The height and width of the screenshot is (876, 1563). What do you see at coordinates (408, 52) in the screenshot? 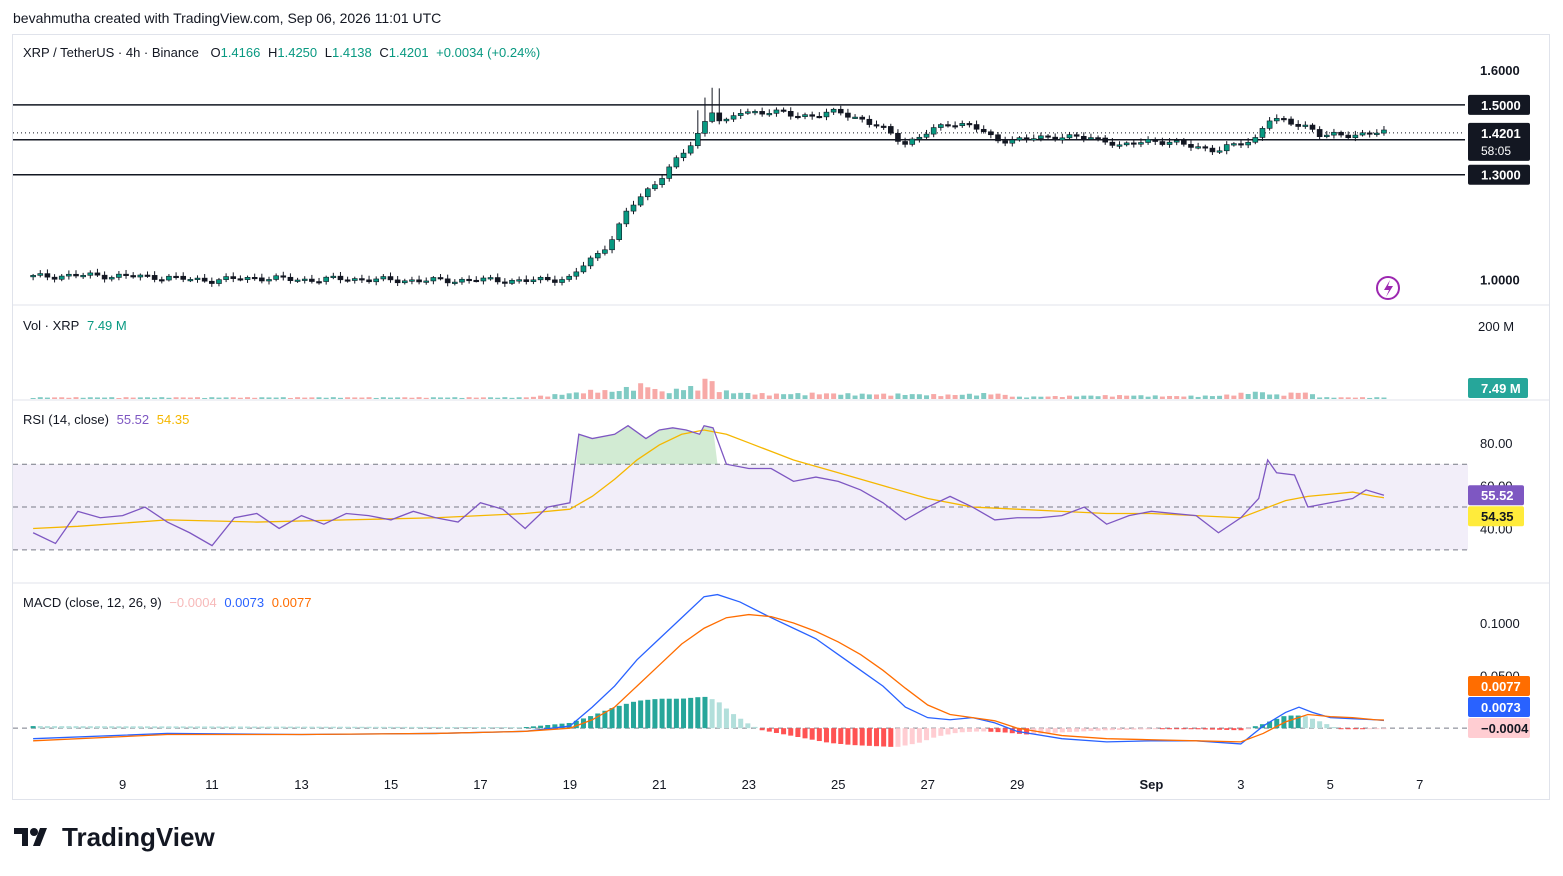
I see `close-value: 1.4201` at bounding box center [408, 52].